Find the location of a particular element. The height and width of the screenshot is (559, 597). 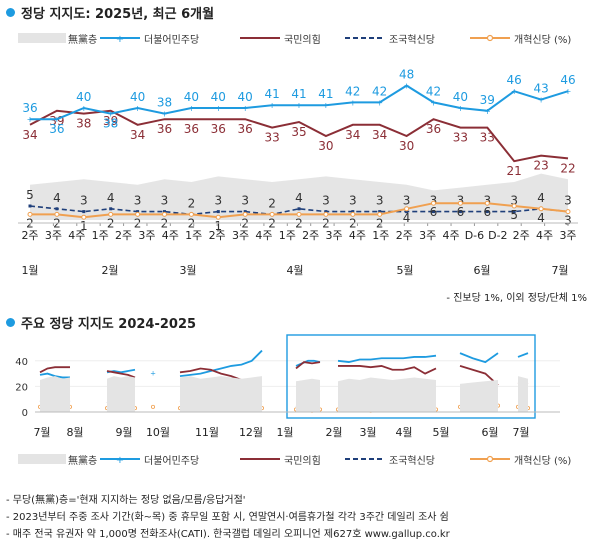

x-tick-label: 3월 is located at coordinates (367, 432).